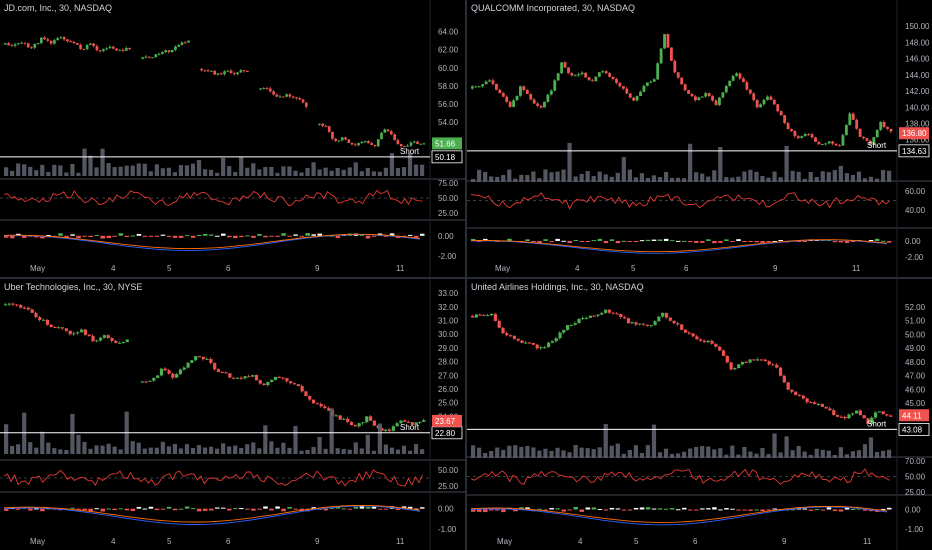 This screenshot has width=932, height=550. What do you see at coordinates (37, 541) in the screenshot?
I see `uber-x-tick: May` at bounding box center [37, 541].